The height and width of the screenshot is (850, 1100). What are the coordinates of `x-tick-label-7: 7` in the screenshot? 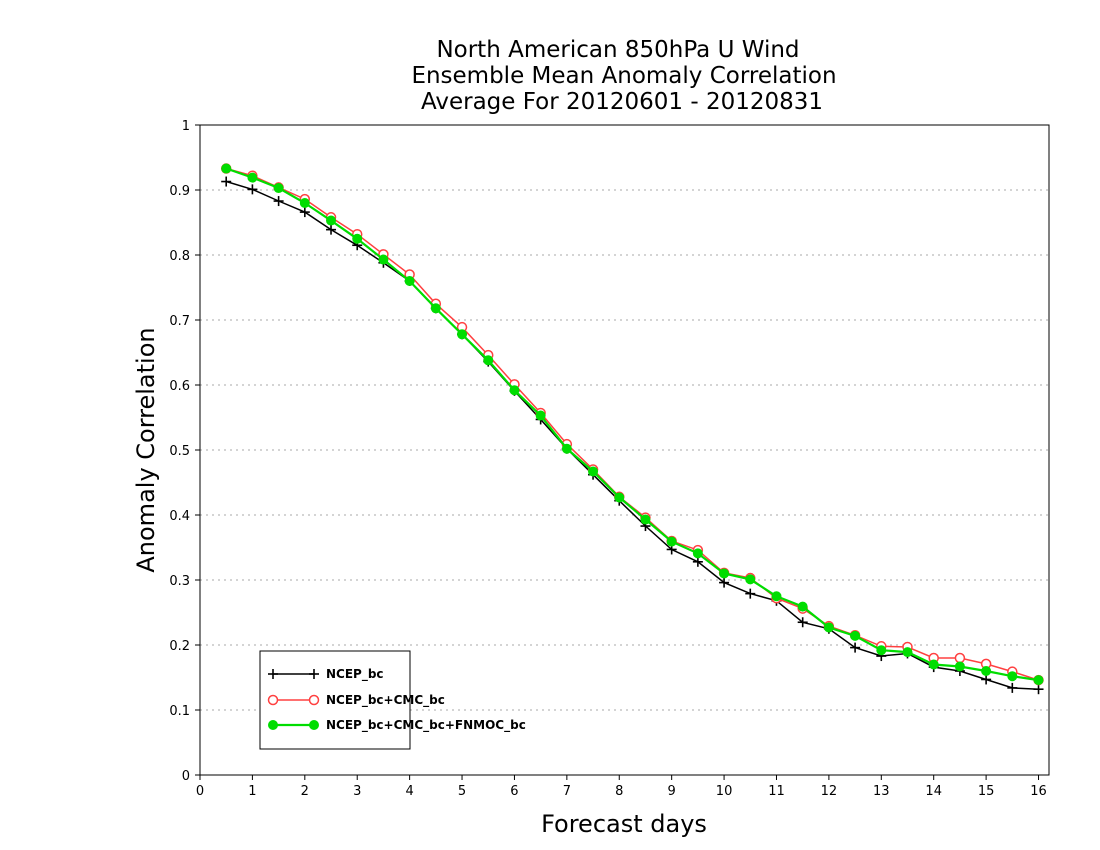 It's located at (567, 791).